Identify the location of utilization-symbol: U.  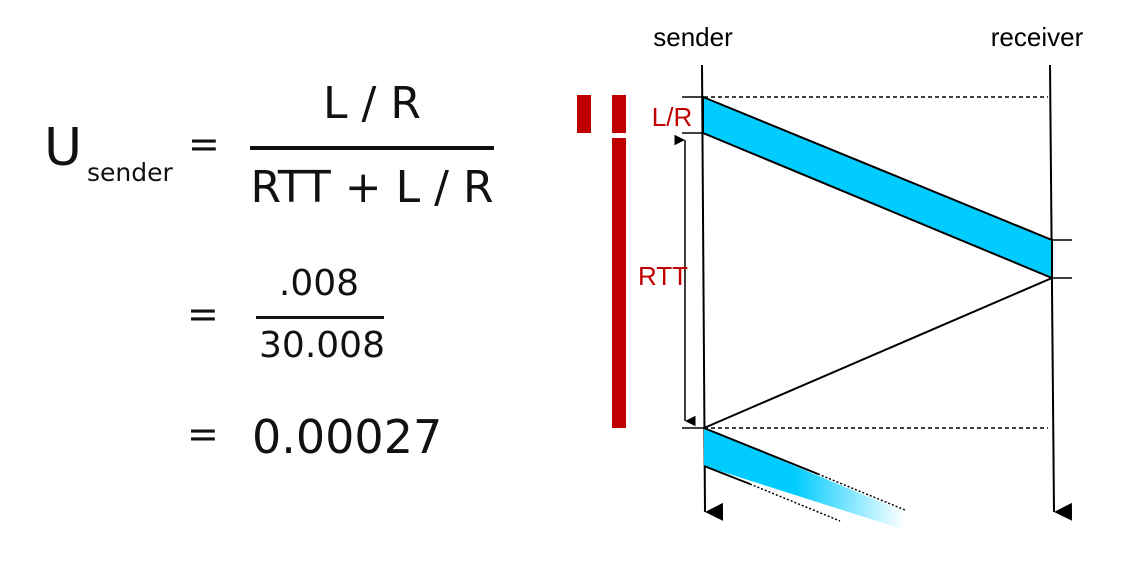
(63, 148).